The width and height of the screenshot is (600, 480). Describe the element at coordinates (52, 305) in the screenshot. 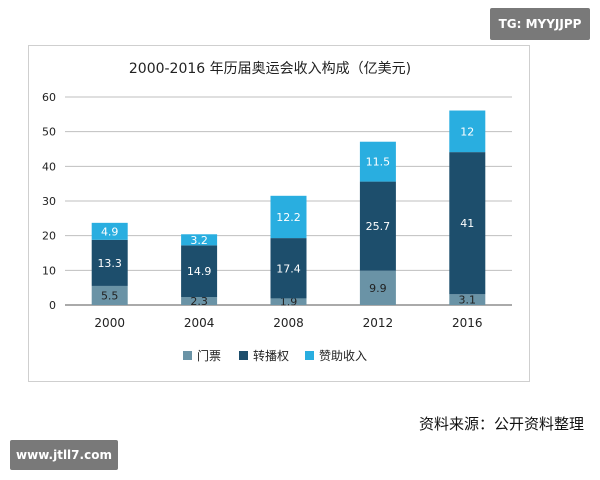

I see `y-tick-label: 0` at that location.